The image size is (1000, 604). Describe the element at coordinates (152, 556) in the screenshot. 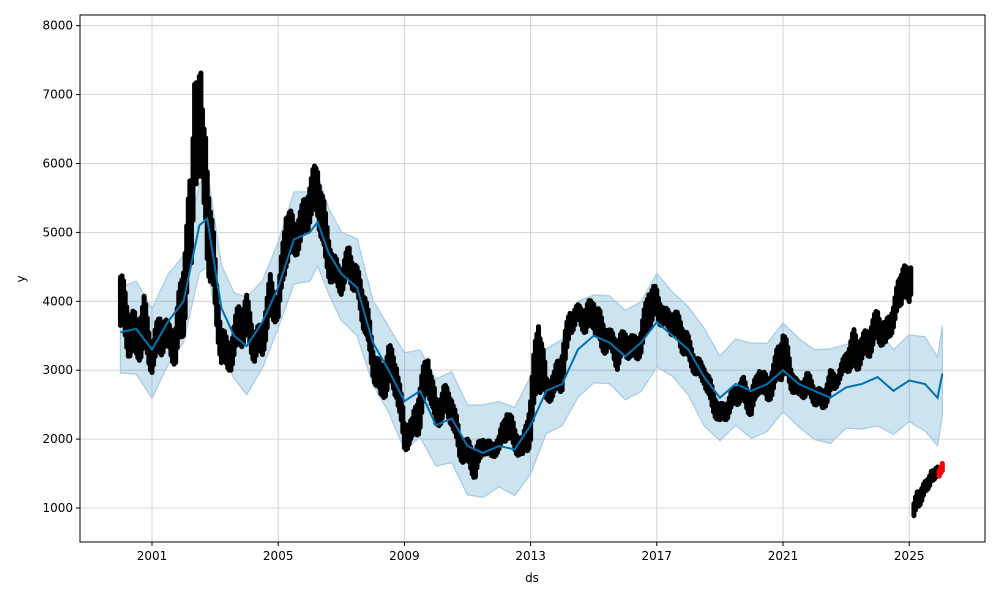

I see `x-tick-label: 2001` at that location.